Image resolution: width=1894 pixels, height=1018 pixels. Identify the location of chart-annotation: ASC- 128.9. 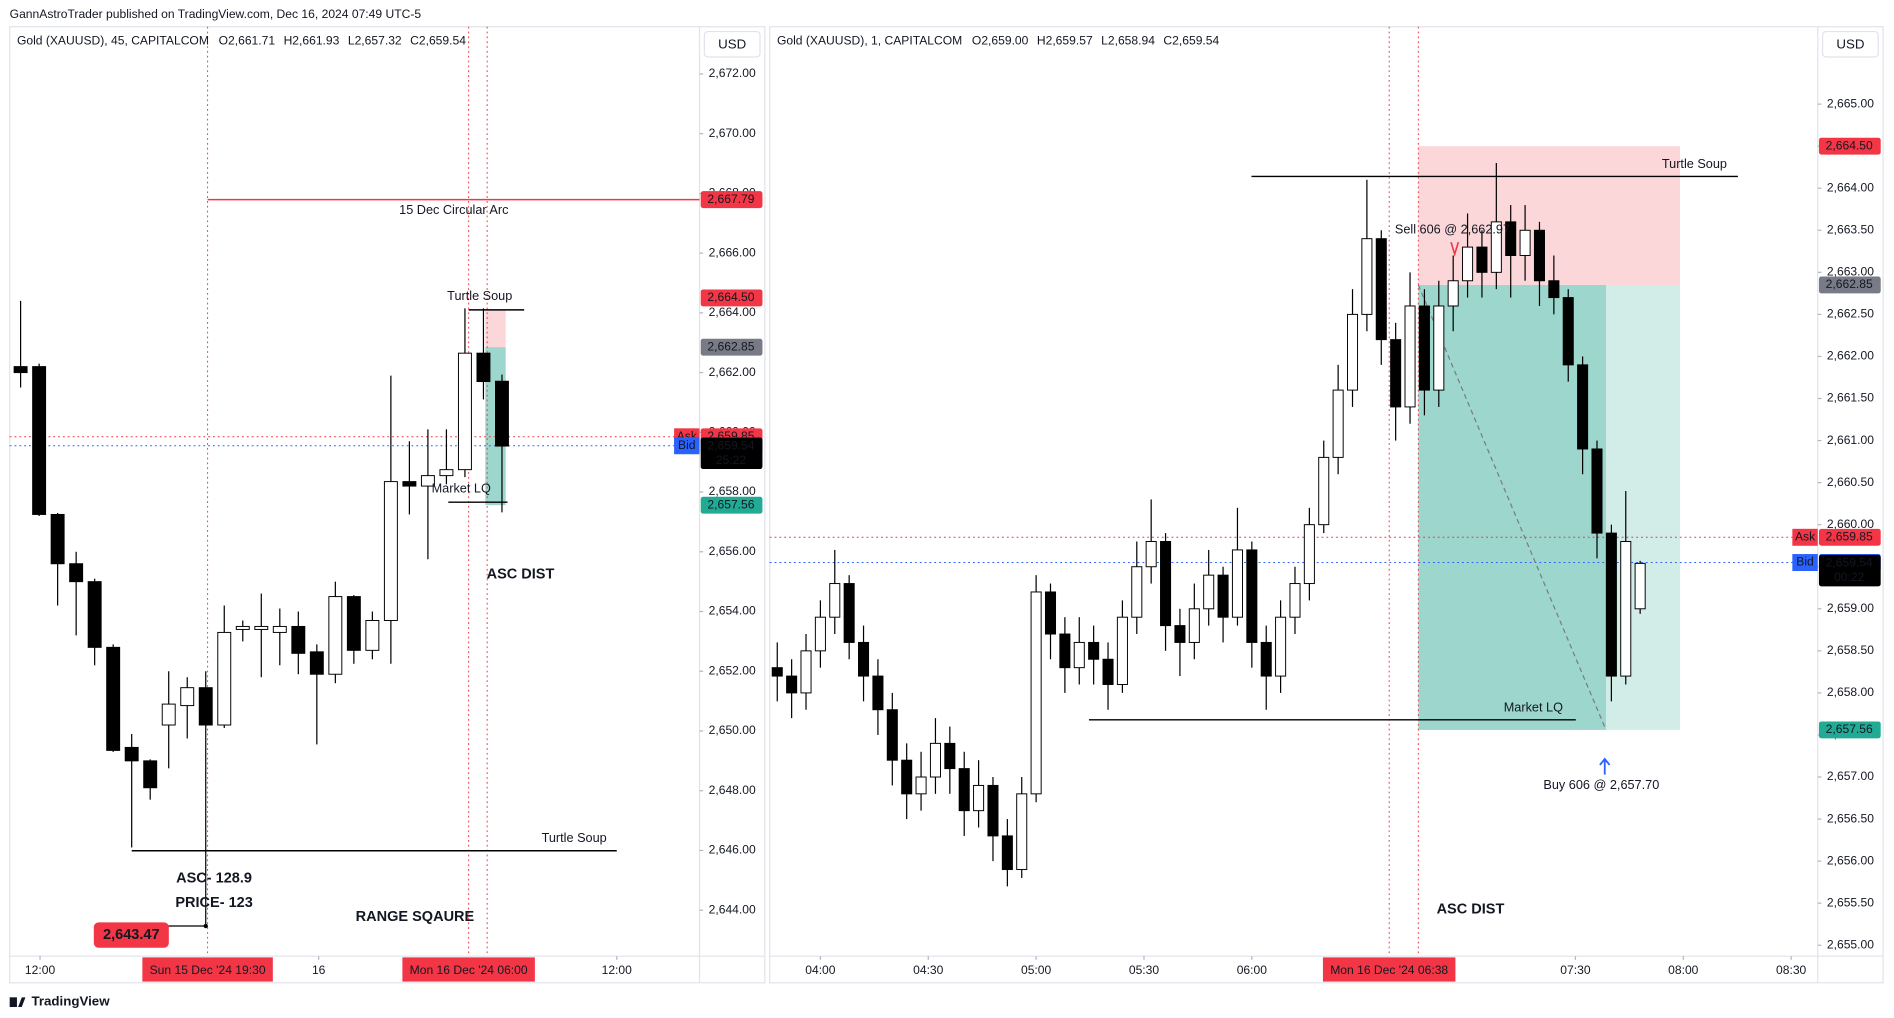
(214, 878).